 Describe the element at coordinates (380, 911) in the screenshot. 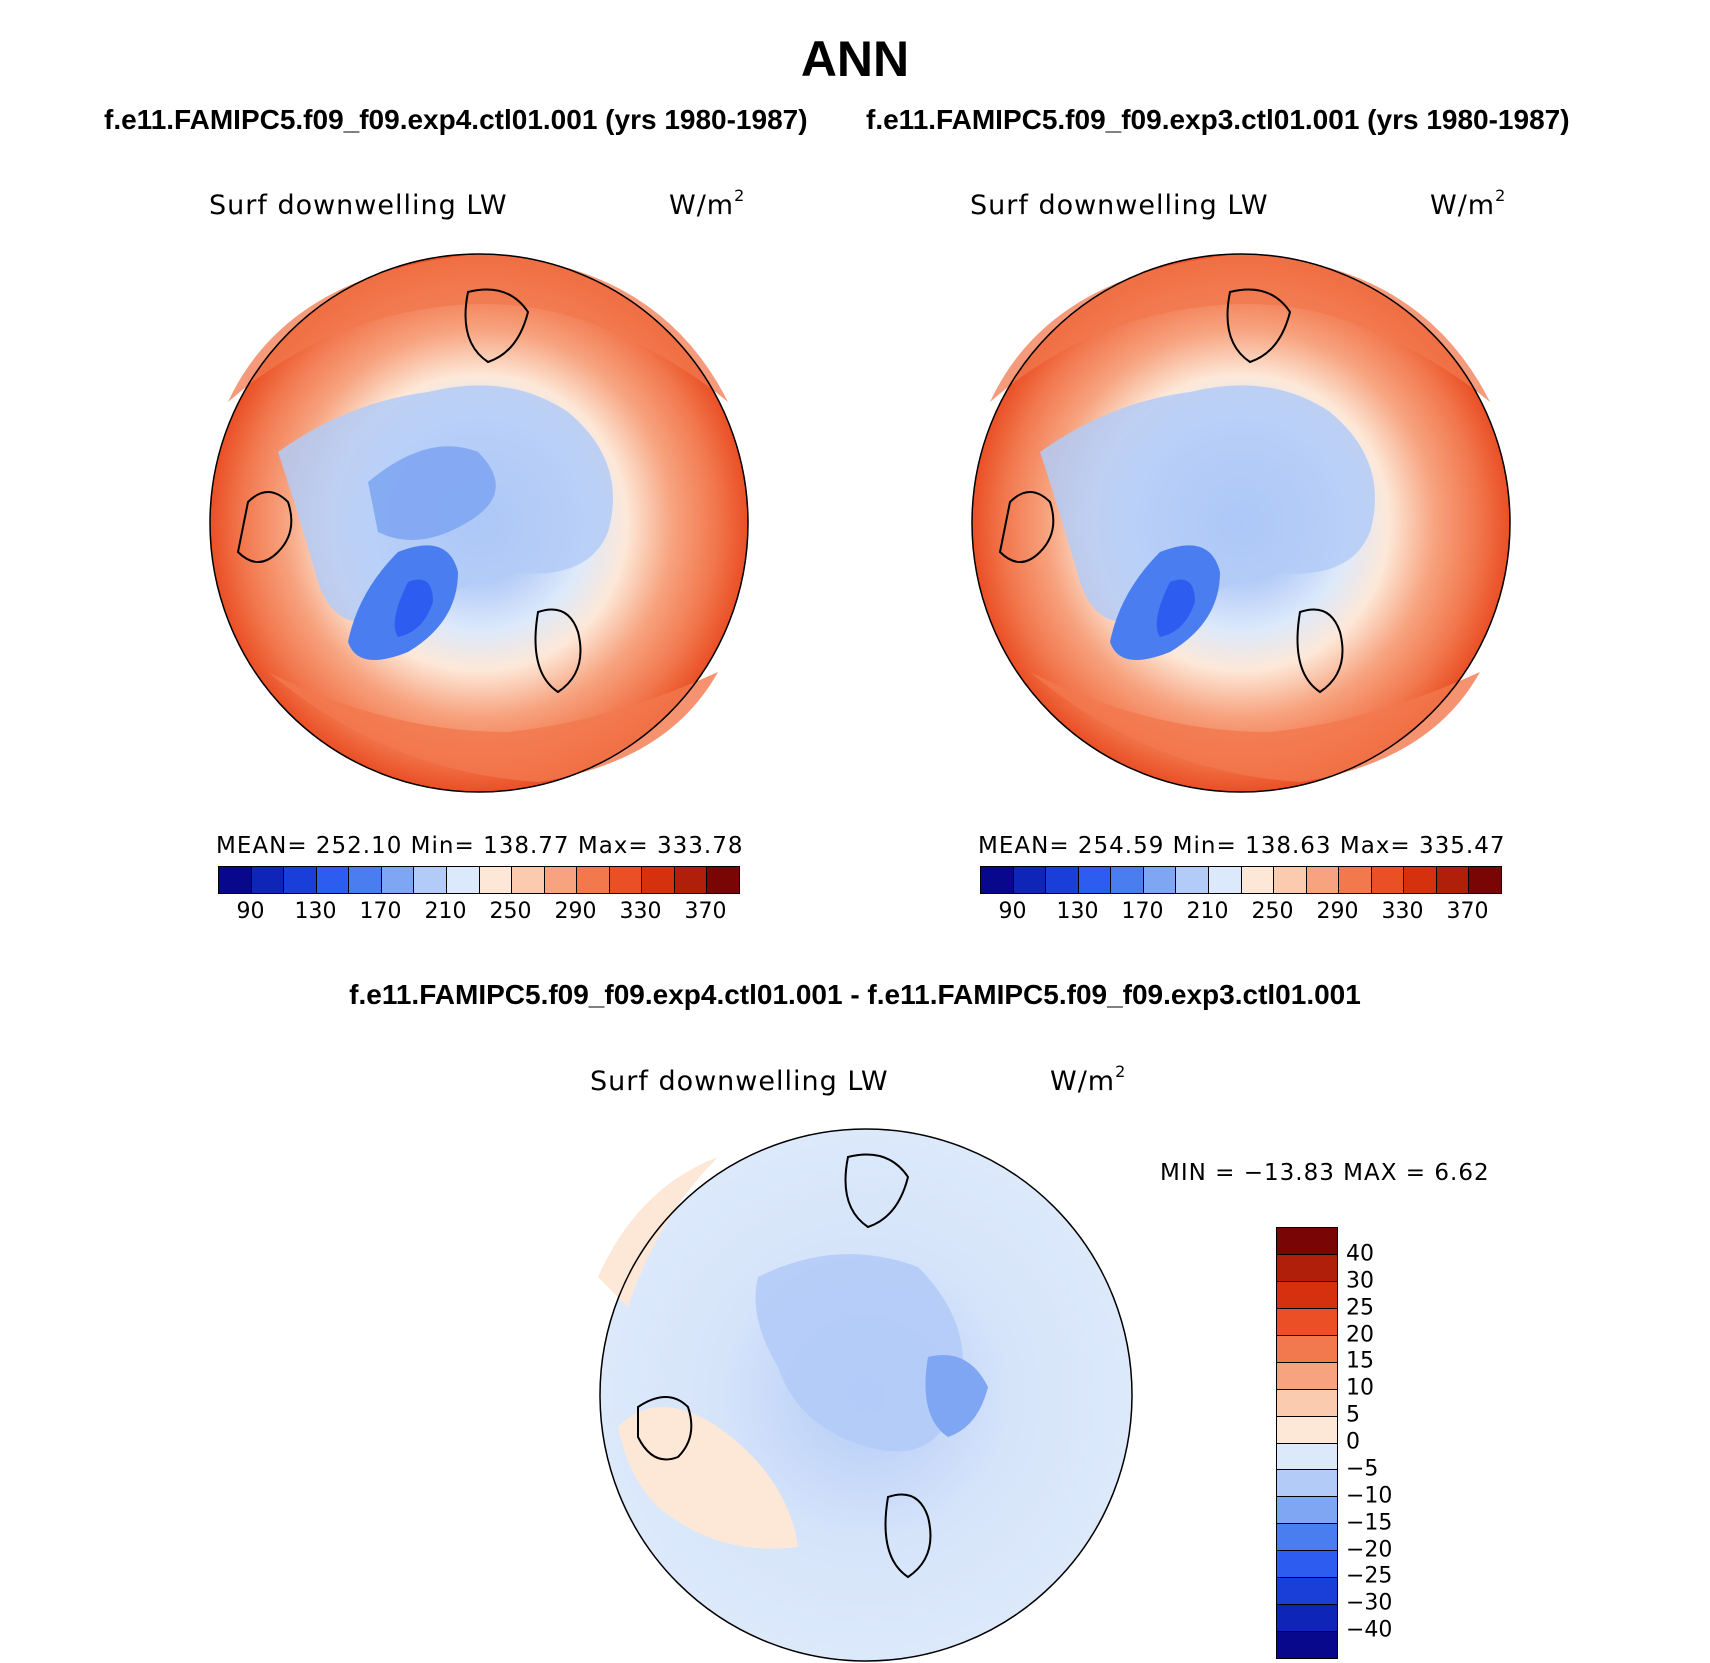

I see `left-colorbar-tick-label: 170` at that location.